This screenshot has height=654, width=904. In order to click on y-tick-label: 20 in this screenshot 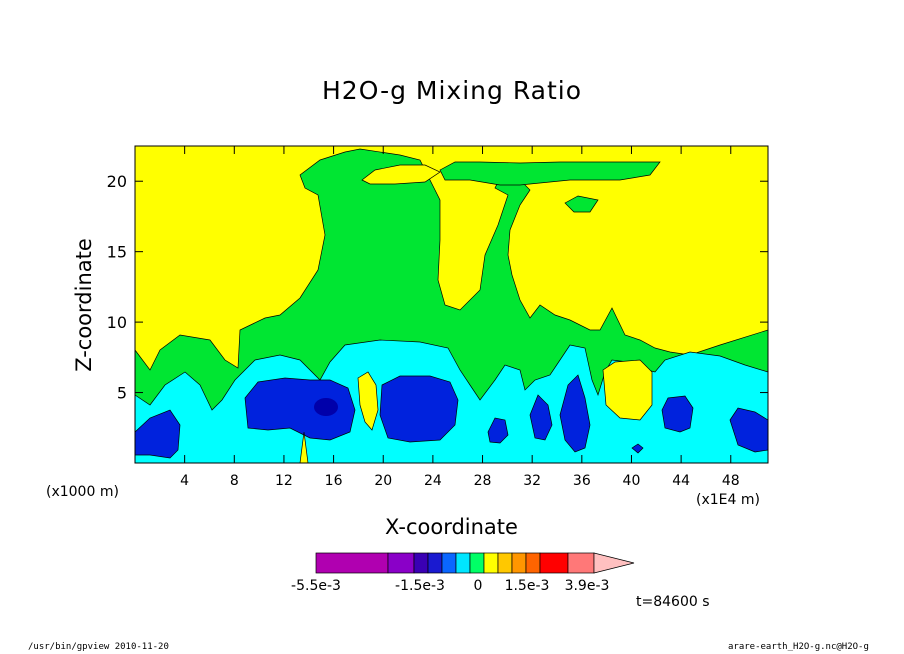, I will do `click(117, 181)`.